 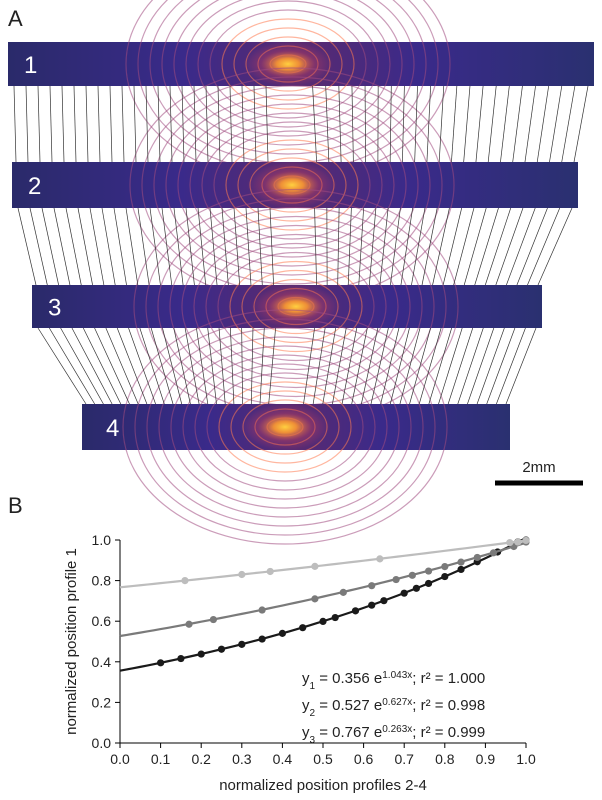 I want to click on profile-number: 4, so click(x=112, y=428).